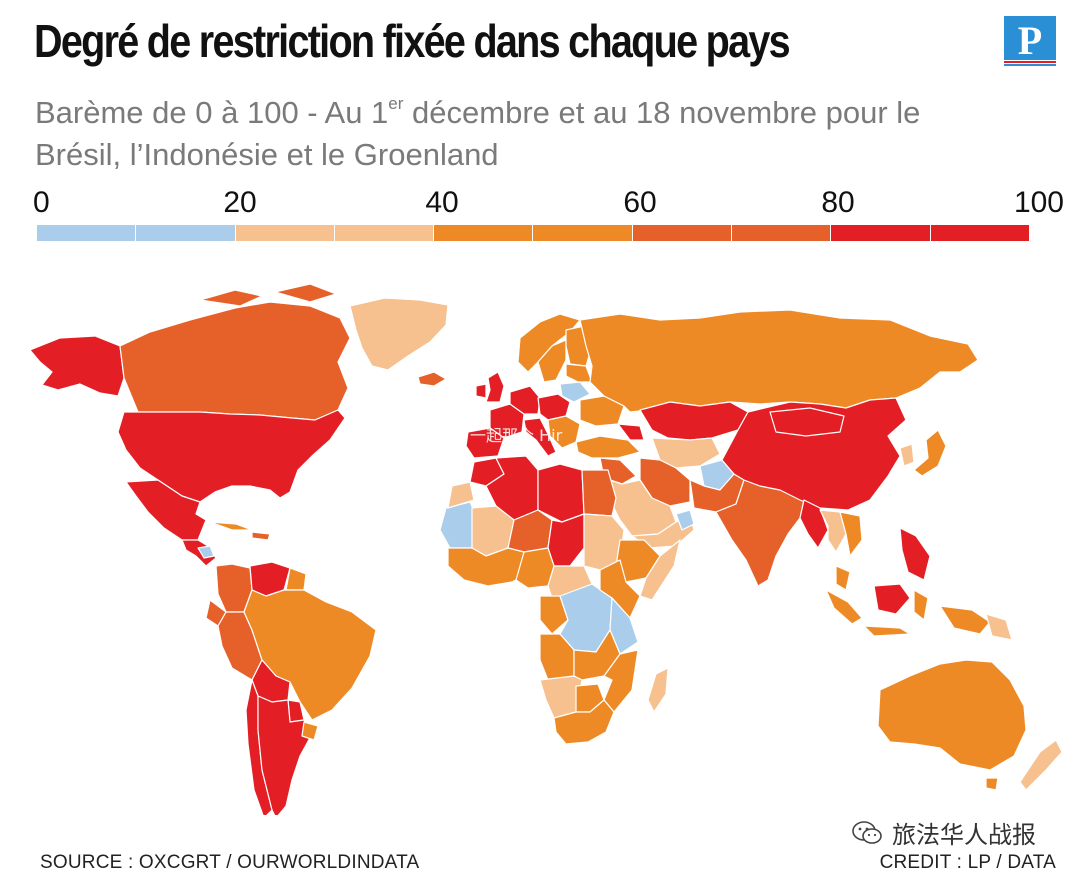 The height and width of the screenshot is (883, 1080). Describe the element at coordinates (967, 862) in the screenshot. I see `credit-text: CREDIT : LP / DATA` at that location.